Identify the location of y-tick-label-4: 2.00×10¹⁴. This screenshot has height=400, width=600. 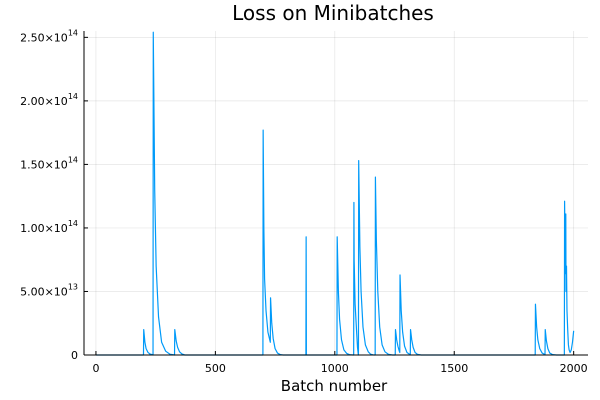
(49, 100).